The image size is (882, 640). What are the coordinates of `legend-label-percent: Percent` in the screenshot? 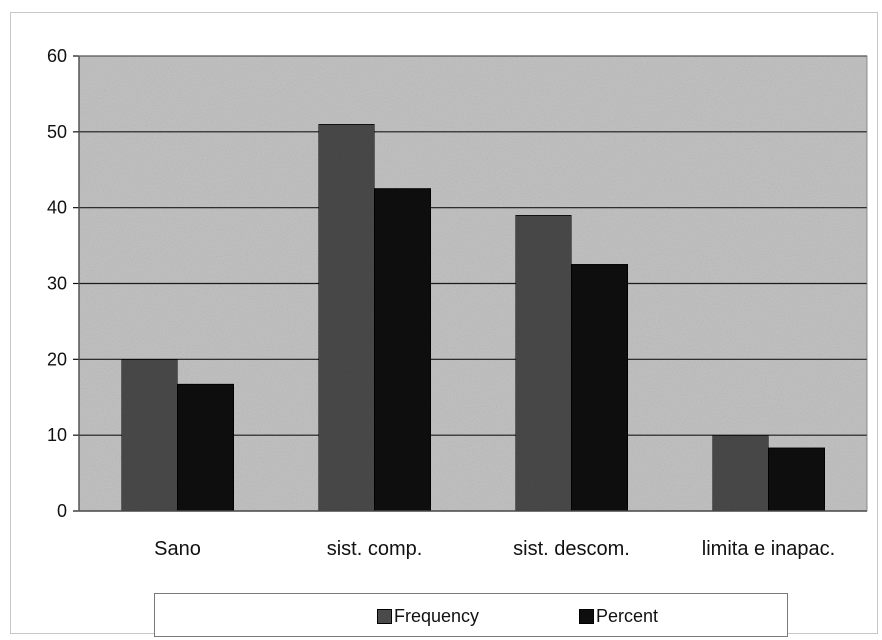 It's located at (627, 616).